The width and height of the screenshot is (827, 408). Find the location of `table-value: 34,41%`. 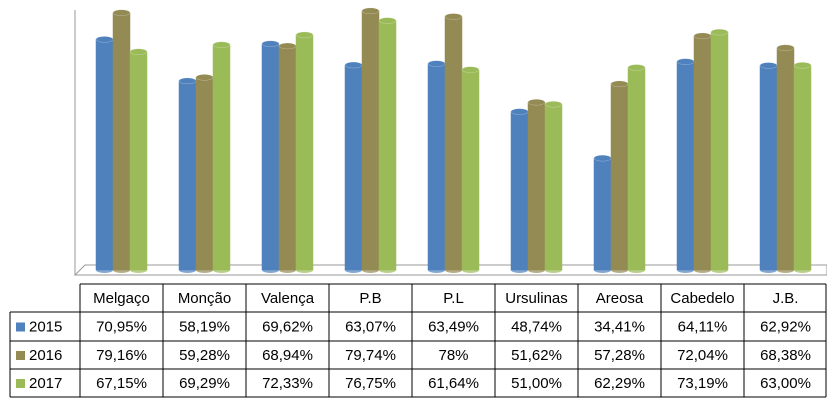

table-value: 34,41% is located at coordinates (619, 326).